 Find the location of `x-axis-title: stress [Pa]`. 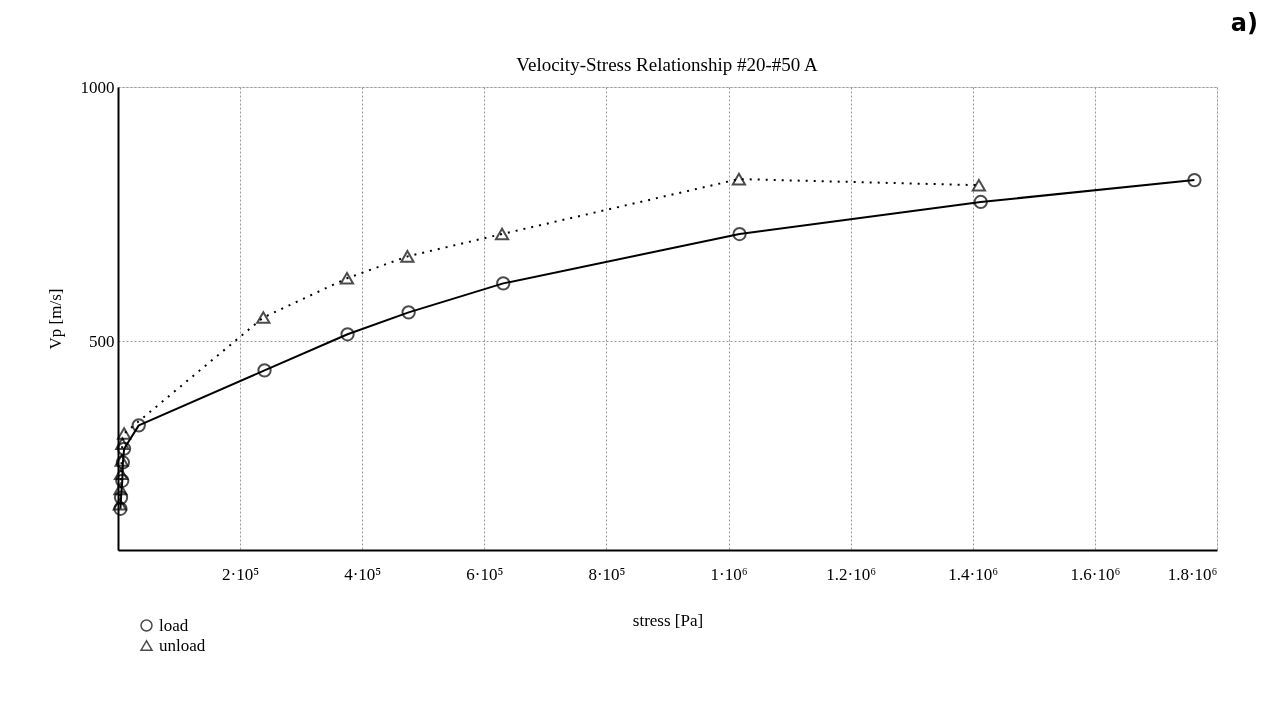

x-axis-title: stress [Pa] is located at coordinates (668, 620).